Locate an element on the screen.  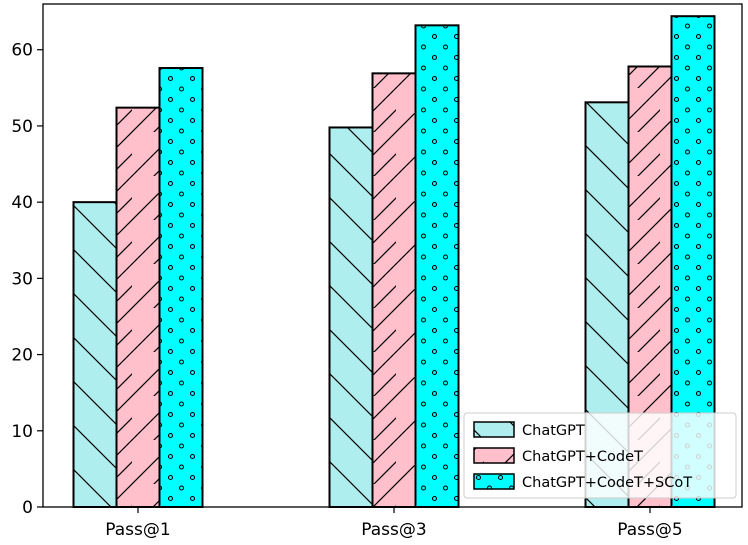
y-tick-label: 20 is located at coordinates (22, 356).